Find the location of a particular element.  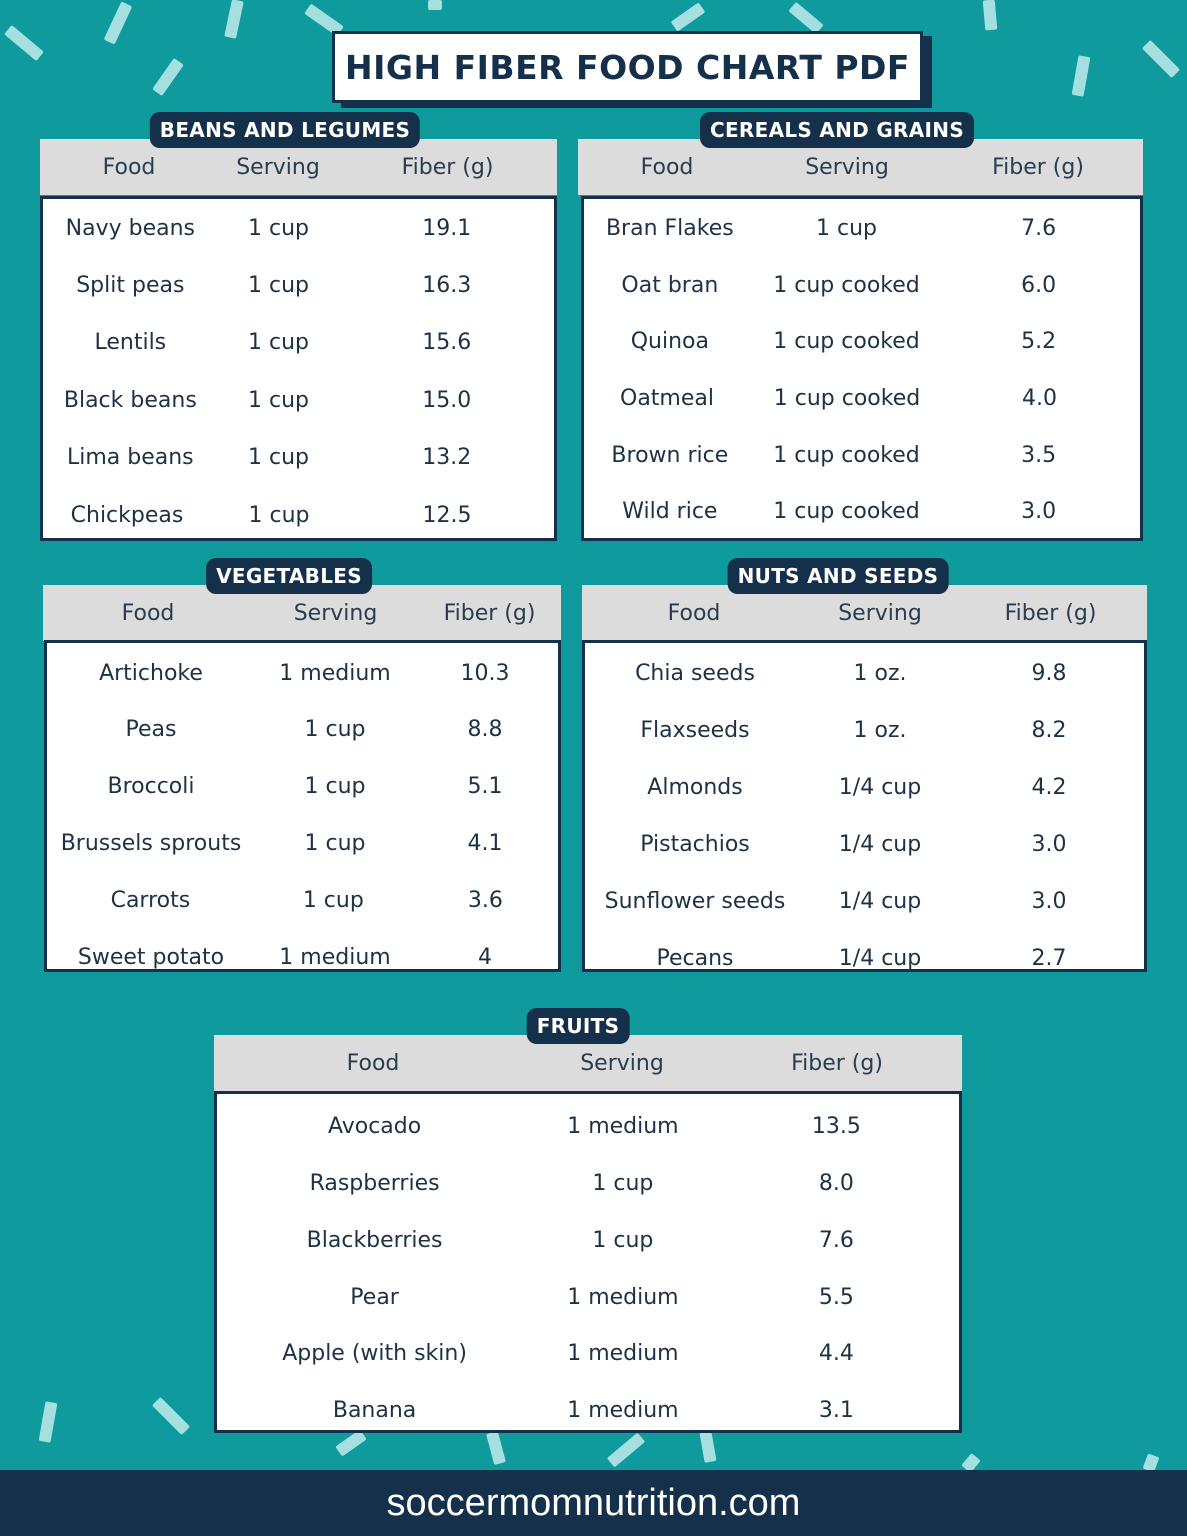

cell-fiber: 2.7 is located at coordinates (1049, 958).